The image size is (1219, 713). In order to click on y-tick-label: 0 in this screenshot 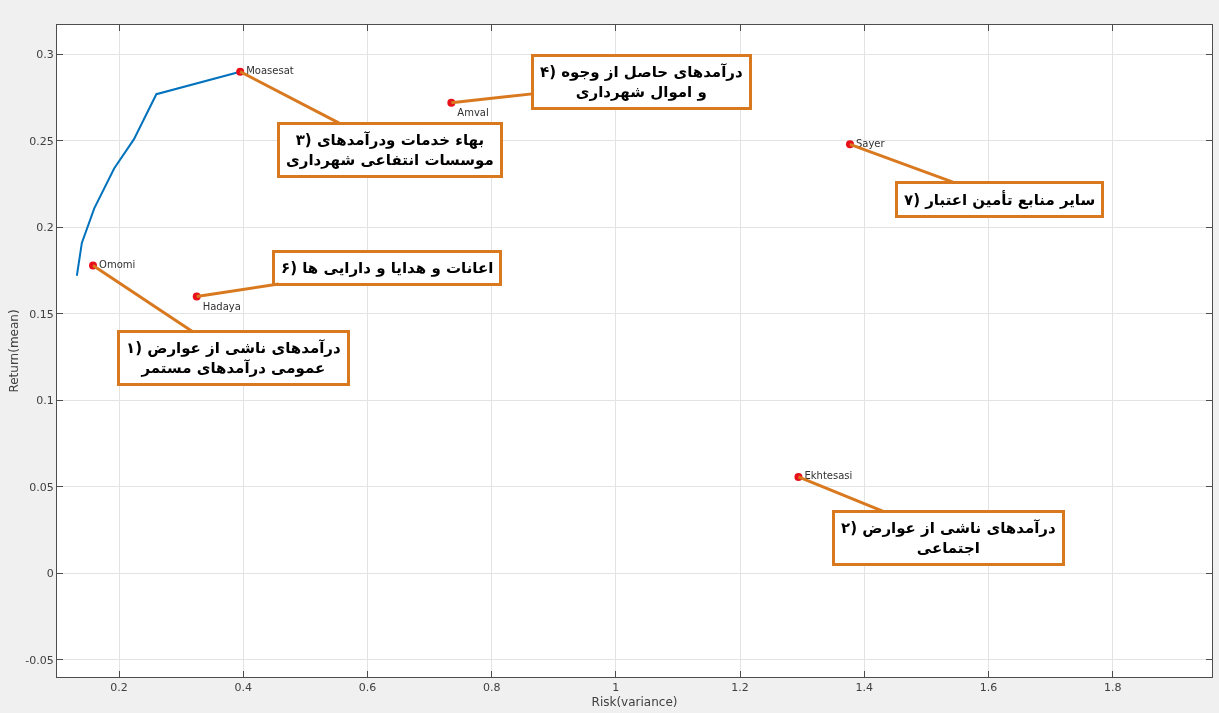, I will do `click(50, 574)`.